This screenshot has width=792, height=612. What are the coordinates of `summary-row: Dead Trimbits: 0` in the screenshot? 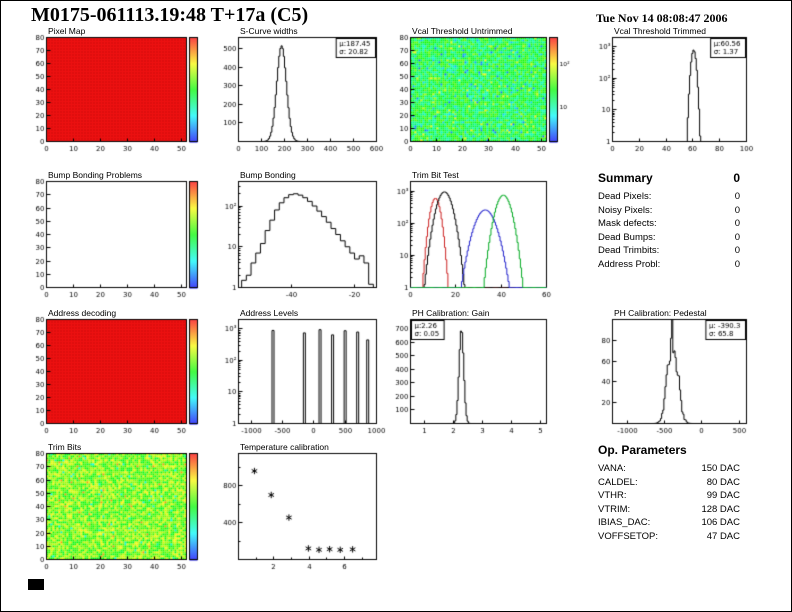 It's located at (669, 251).